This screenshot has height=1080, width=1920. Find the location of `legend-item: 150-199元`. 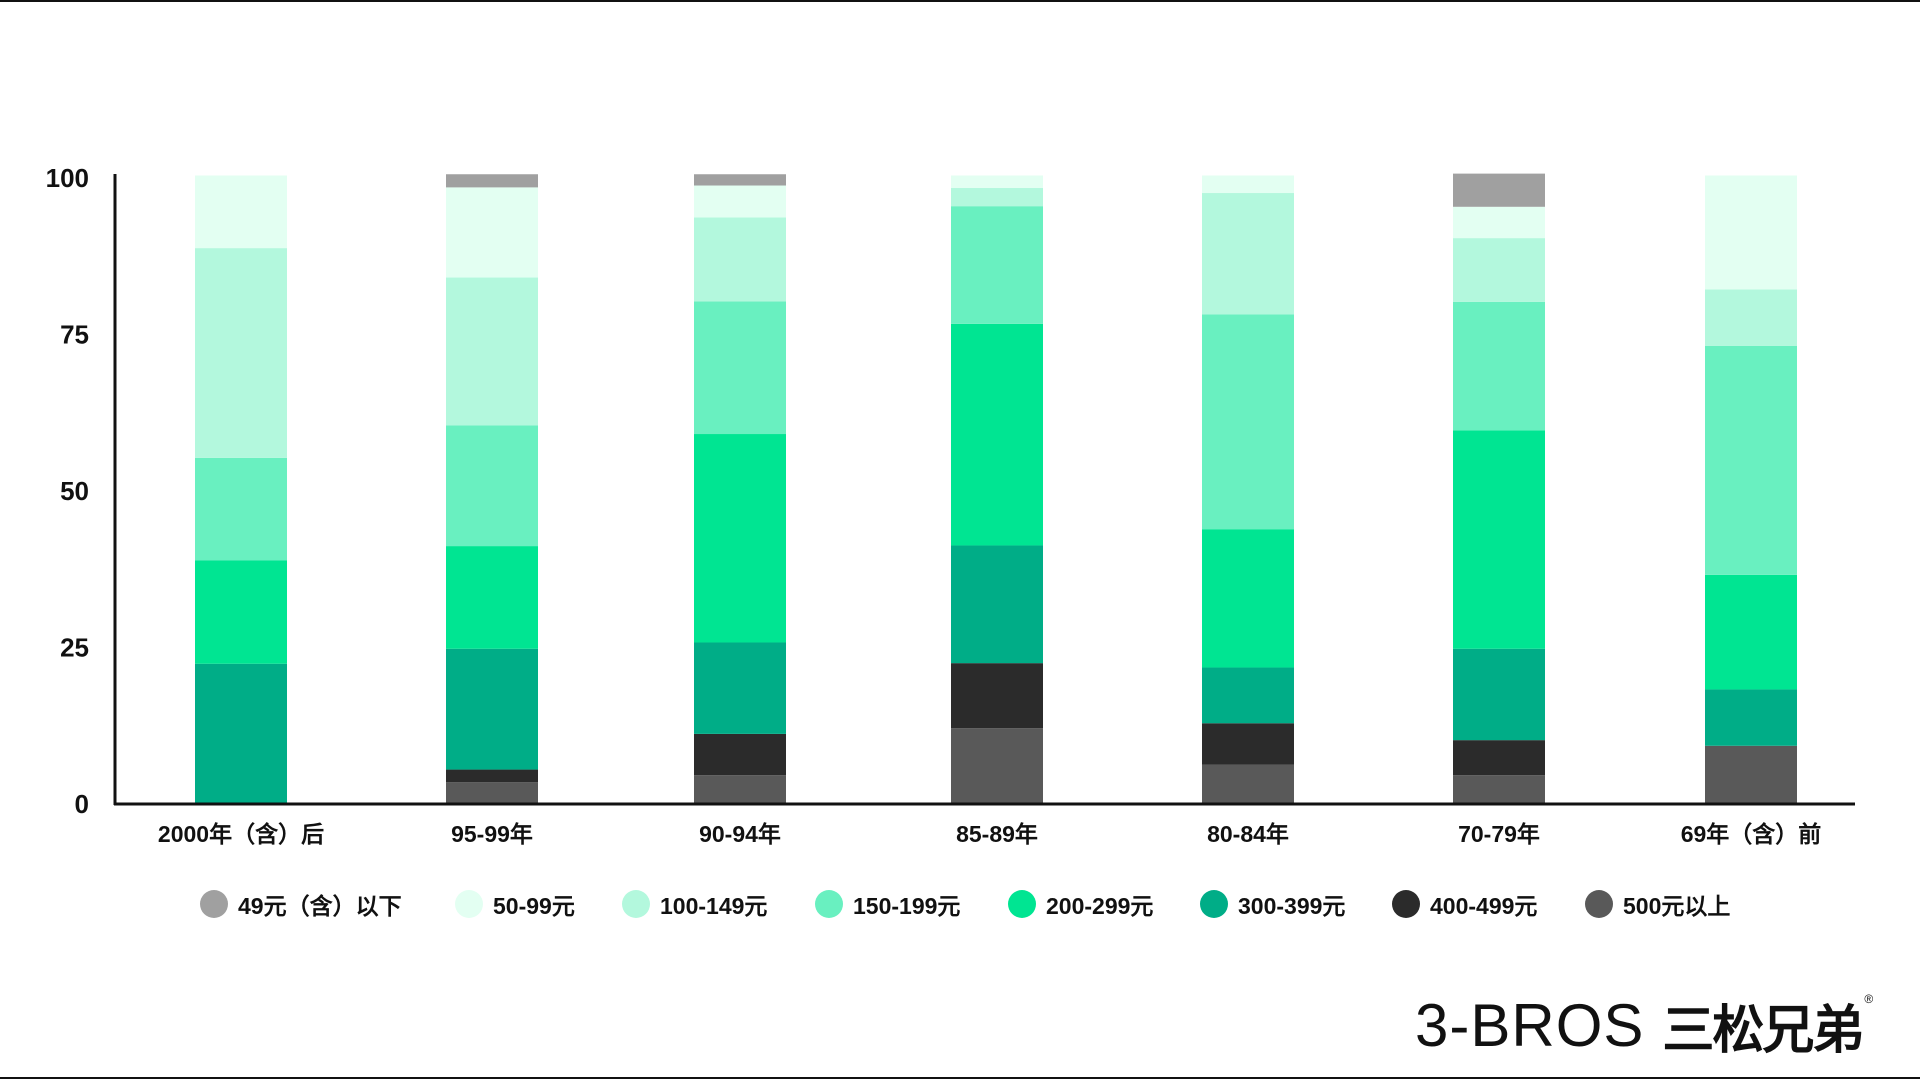

legend-item: 150-199元 is located at coordinates (887, 904).